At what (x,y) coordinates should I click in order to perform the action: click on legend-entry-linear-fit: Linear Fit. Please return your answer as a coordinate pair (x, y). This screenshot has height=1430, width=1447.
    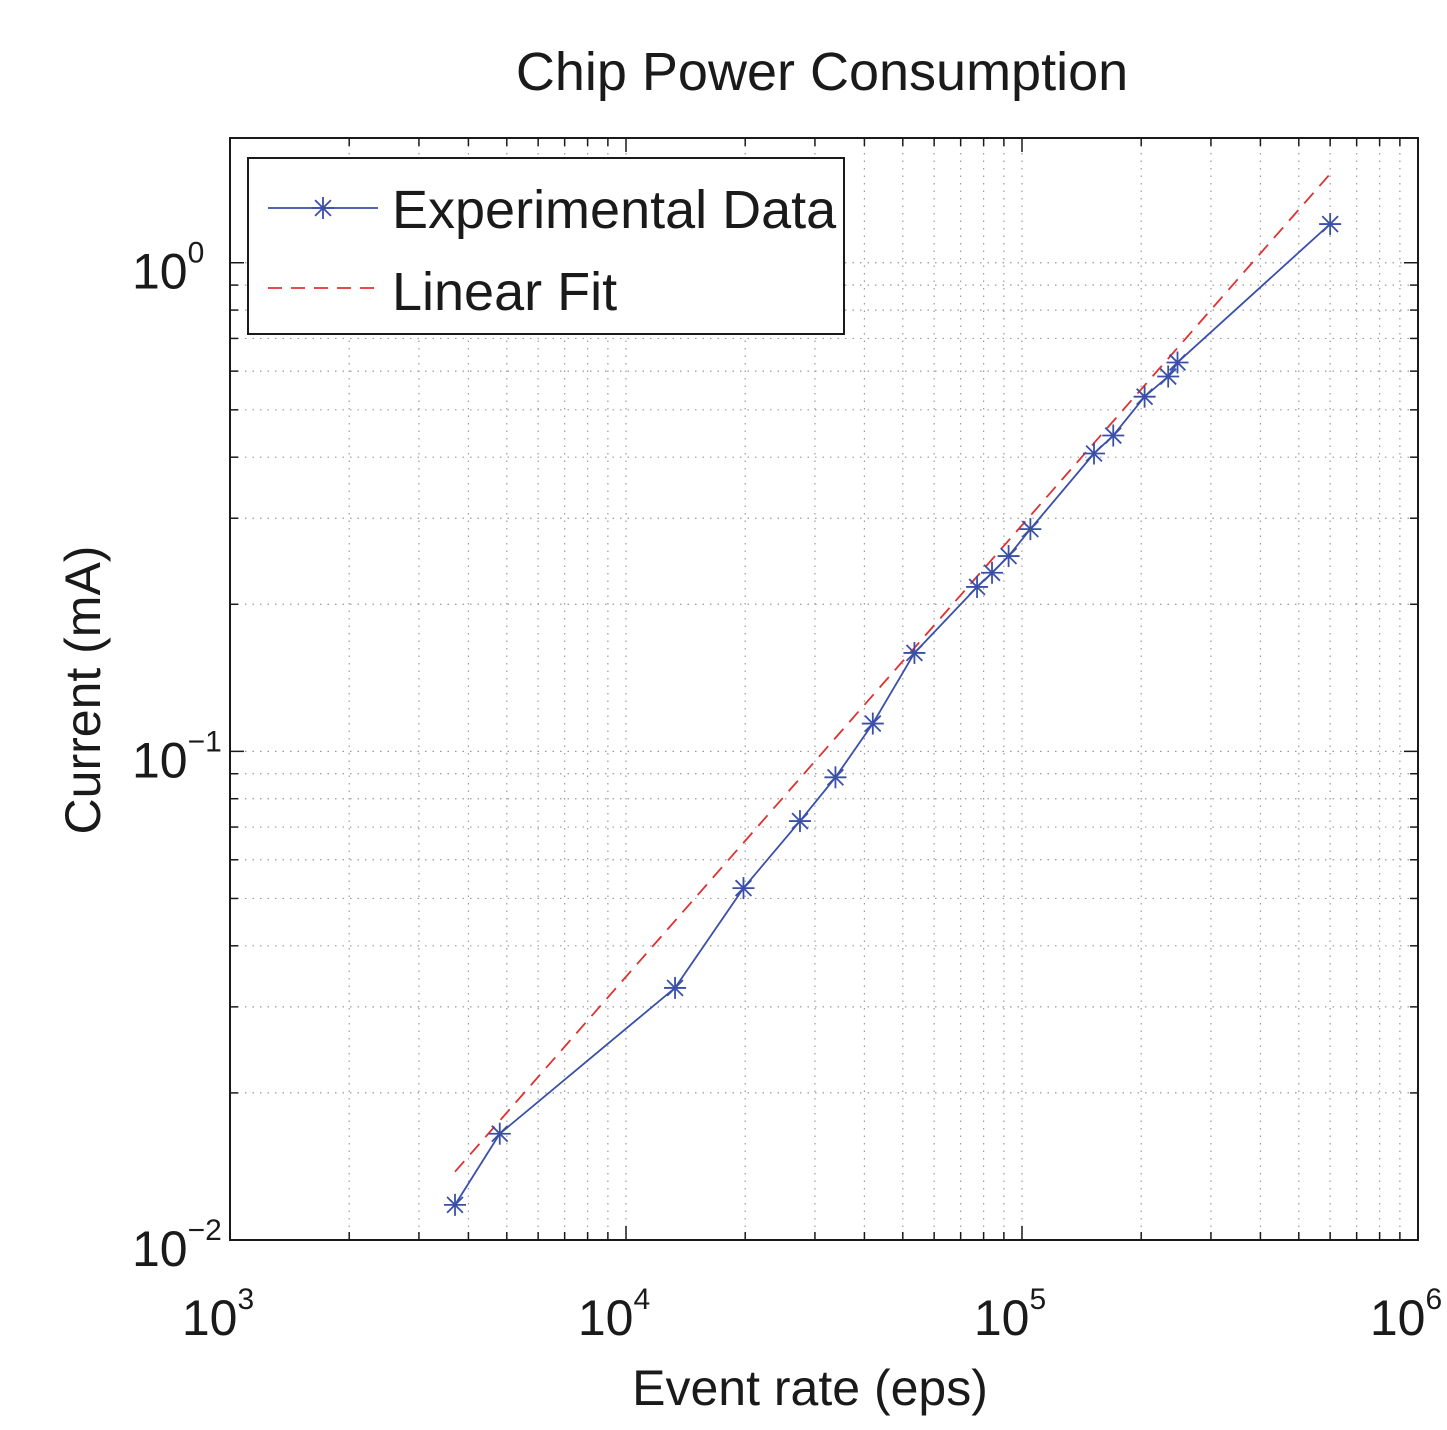
    Looking at the image, I should click on (442, 292).